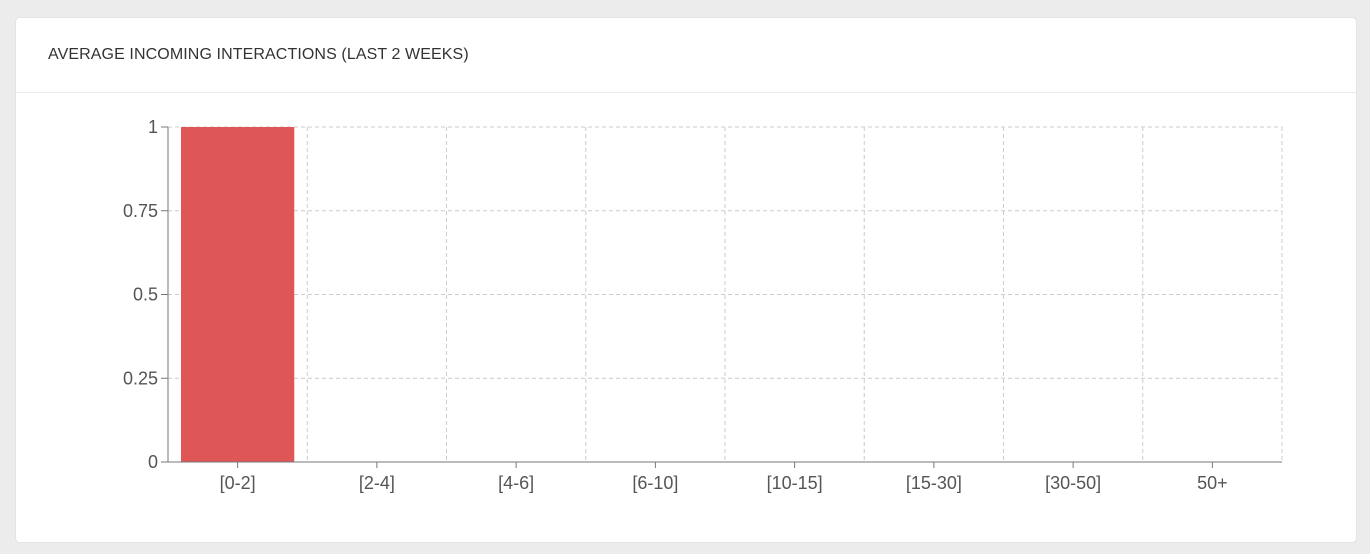 This screenshot has width=1370, height=554. What do you see at coordinates (153, 462) in the screenshot?
I see `y-tick-label: 0` at bounding box center [153, 462].